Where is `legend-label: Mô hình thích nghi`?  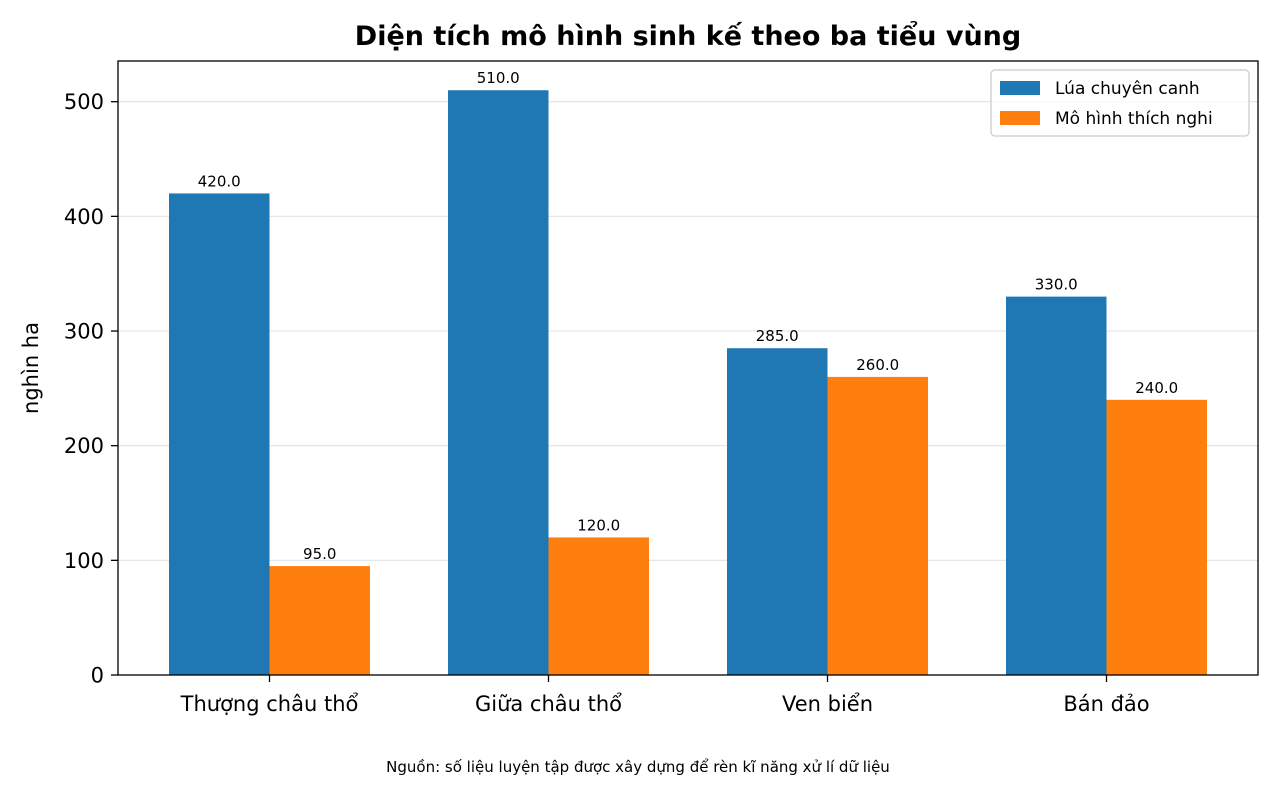
legend-label: Mô hình thích nghi is located at coordinates (1134, 119).